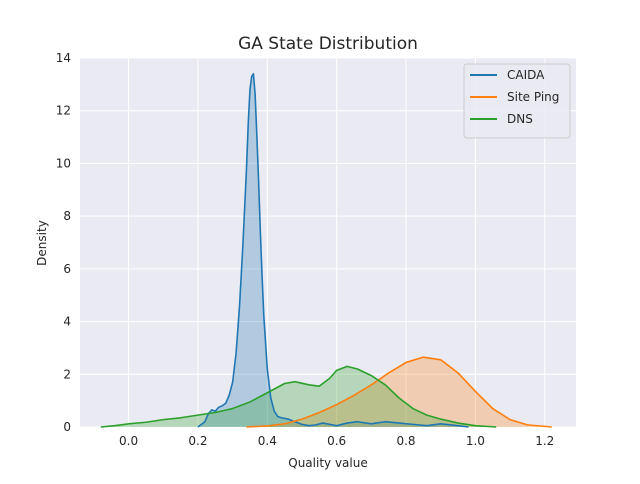 Image resolution: width=640 pixels, height=484 pixels. What do you see at coordinates (544, 441) in the screenshot?
I see `x-tick-label: 1.2` at bounding box center [544, 441].